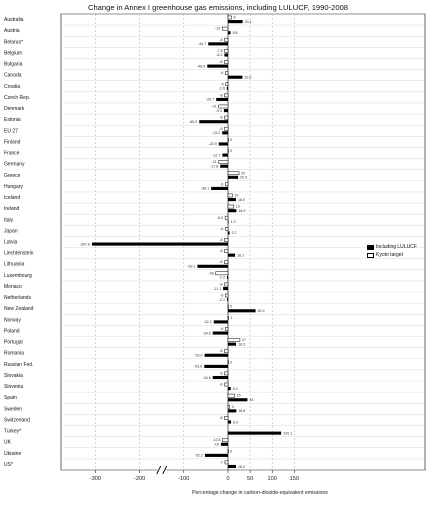  What do you see at coordinates (12, 432) in the screenshot?
I see `category-label: Turkey*` at bounding box center [12, 432].